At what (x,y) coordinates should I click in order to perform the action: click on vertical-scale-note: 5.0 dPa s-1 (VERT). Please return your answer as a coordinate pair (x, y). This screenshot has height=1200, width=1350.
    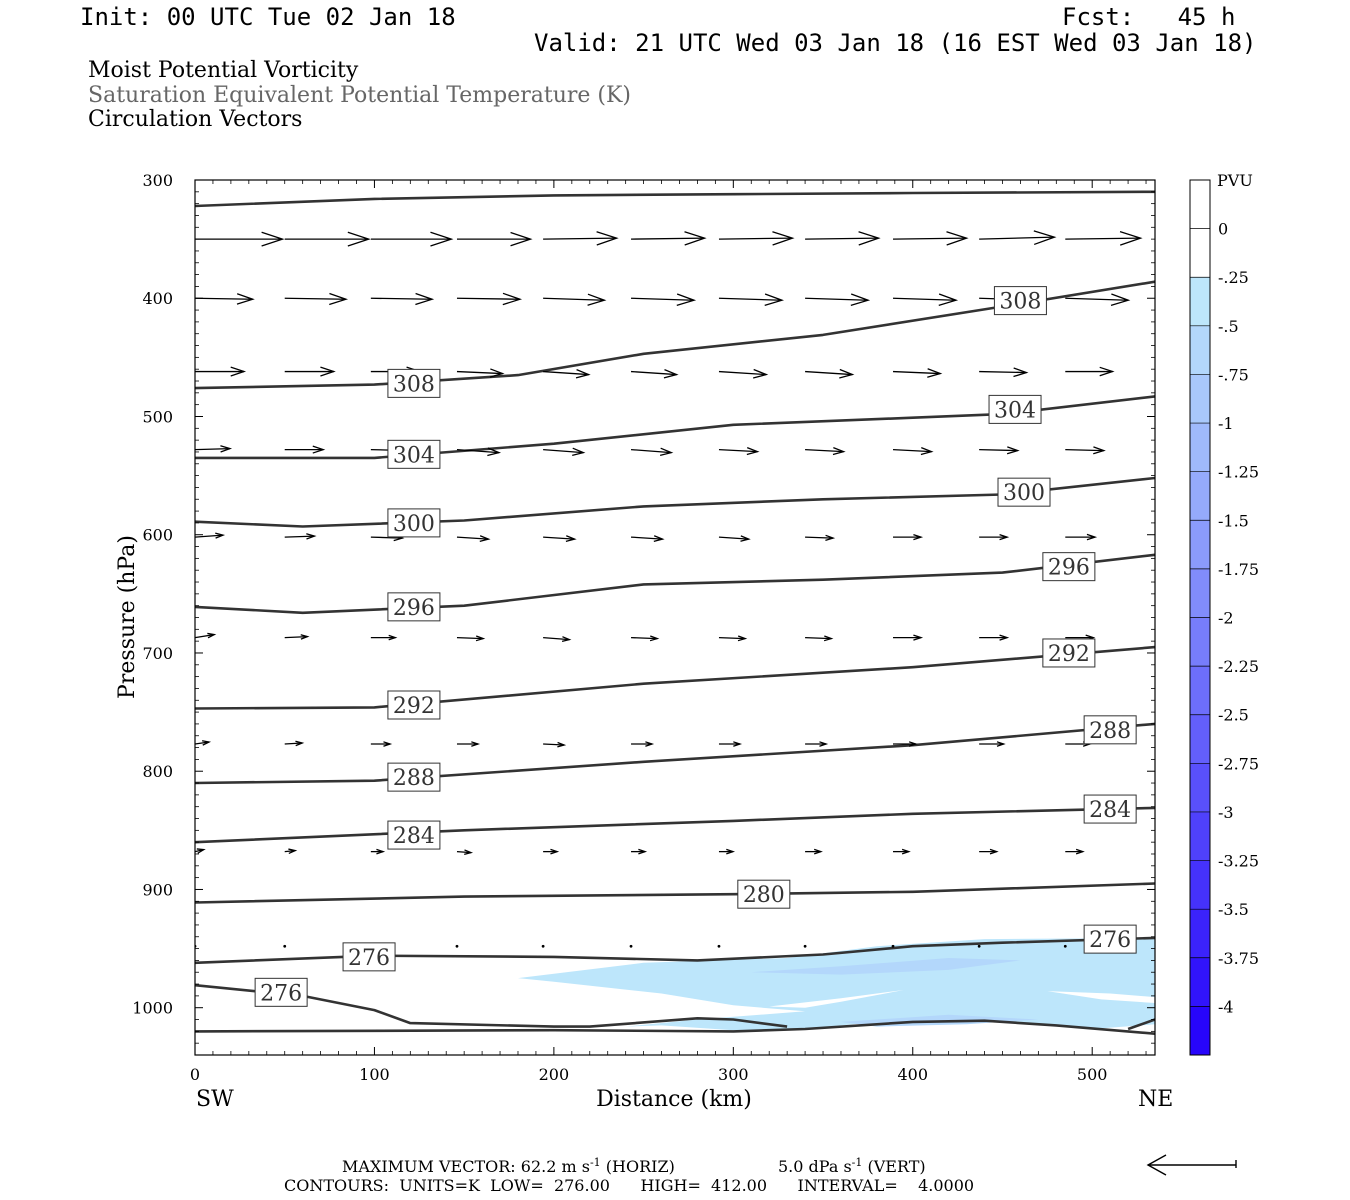
    Looking at the image, I should click on (852, 1166).